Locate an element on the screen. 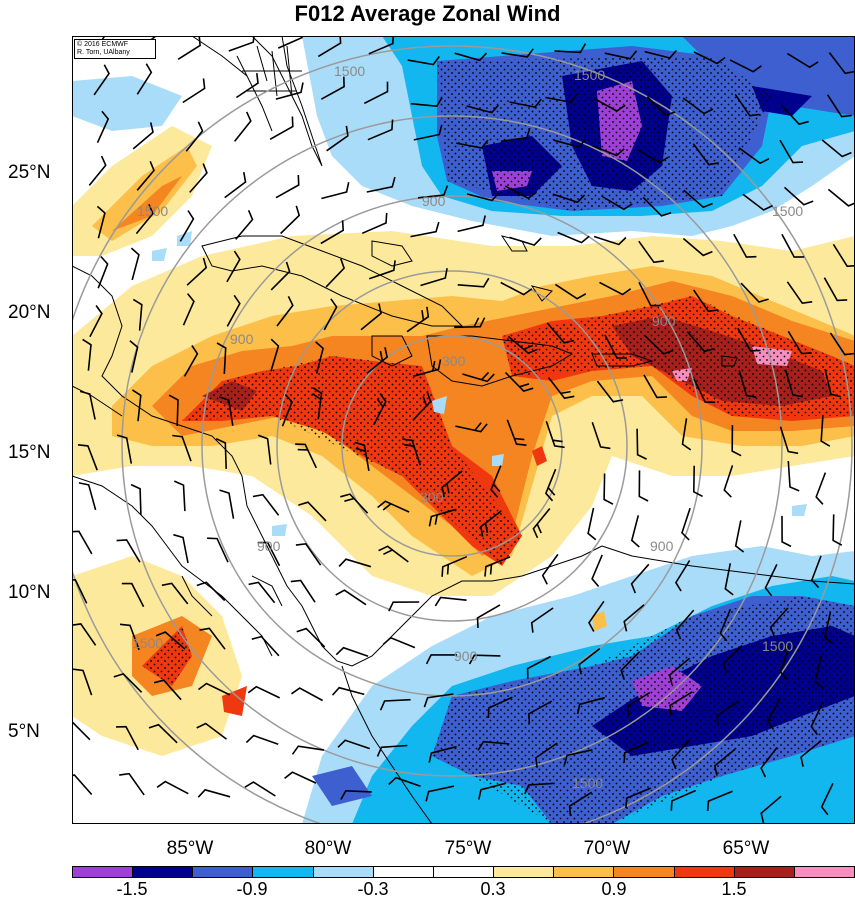 Image resolution: width=855 pixels, height=900 pixels. lat-label: 10°N is located at coordinates (29, 592).